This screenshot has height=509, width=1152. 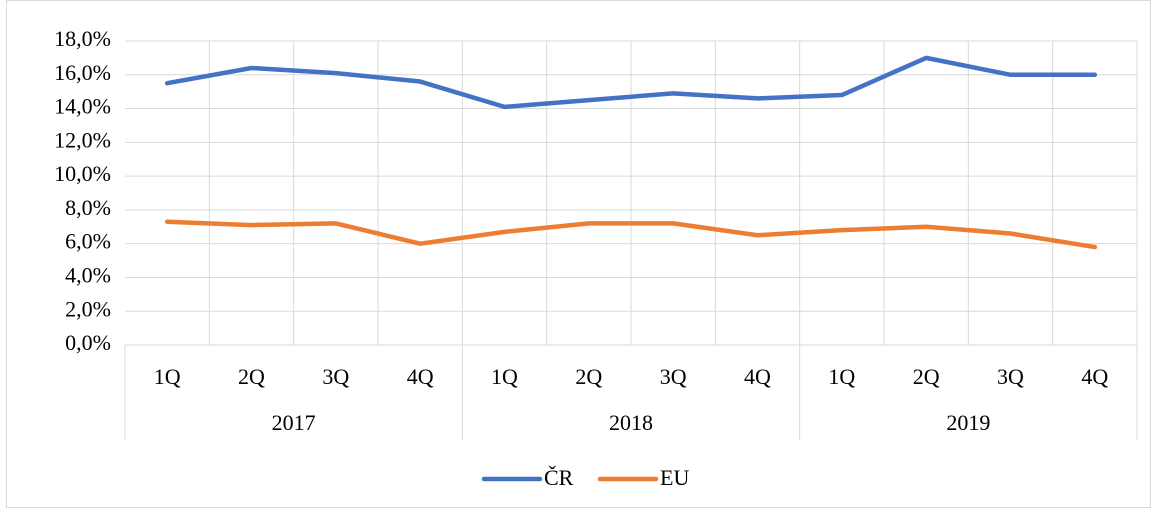 What do you see at coordinates (88, 342) in the screenshot?
I see `y-tick-label: 0,0%` at bounding box center [88, 342].